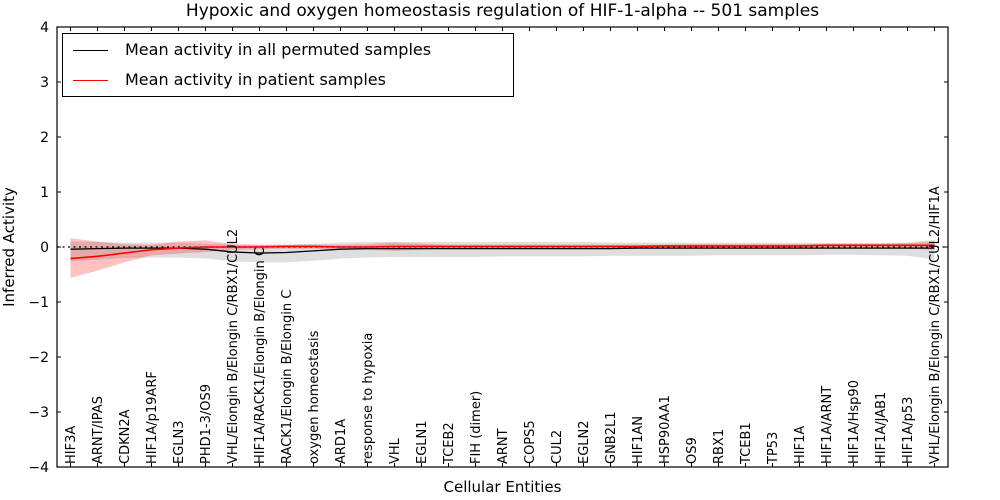 This screenshot has width=1000, height=500. I want to click on legend-item-permuted: Mean activity in all permuted samples, so click(293, 50).